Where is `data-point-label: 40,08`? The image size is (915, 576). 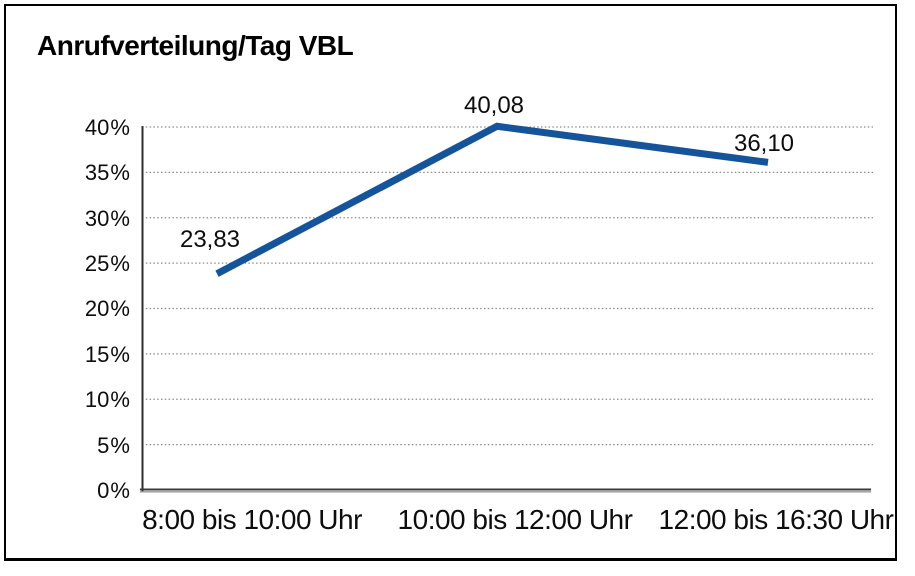
data-point-label: 40,08 is located at coordinates (494, 105).